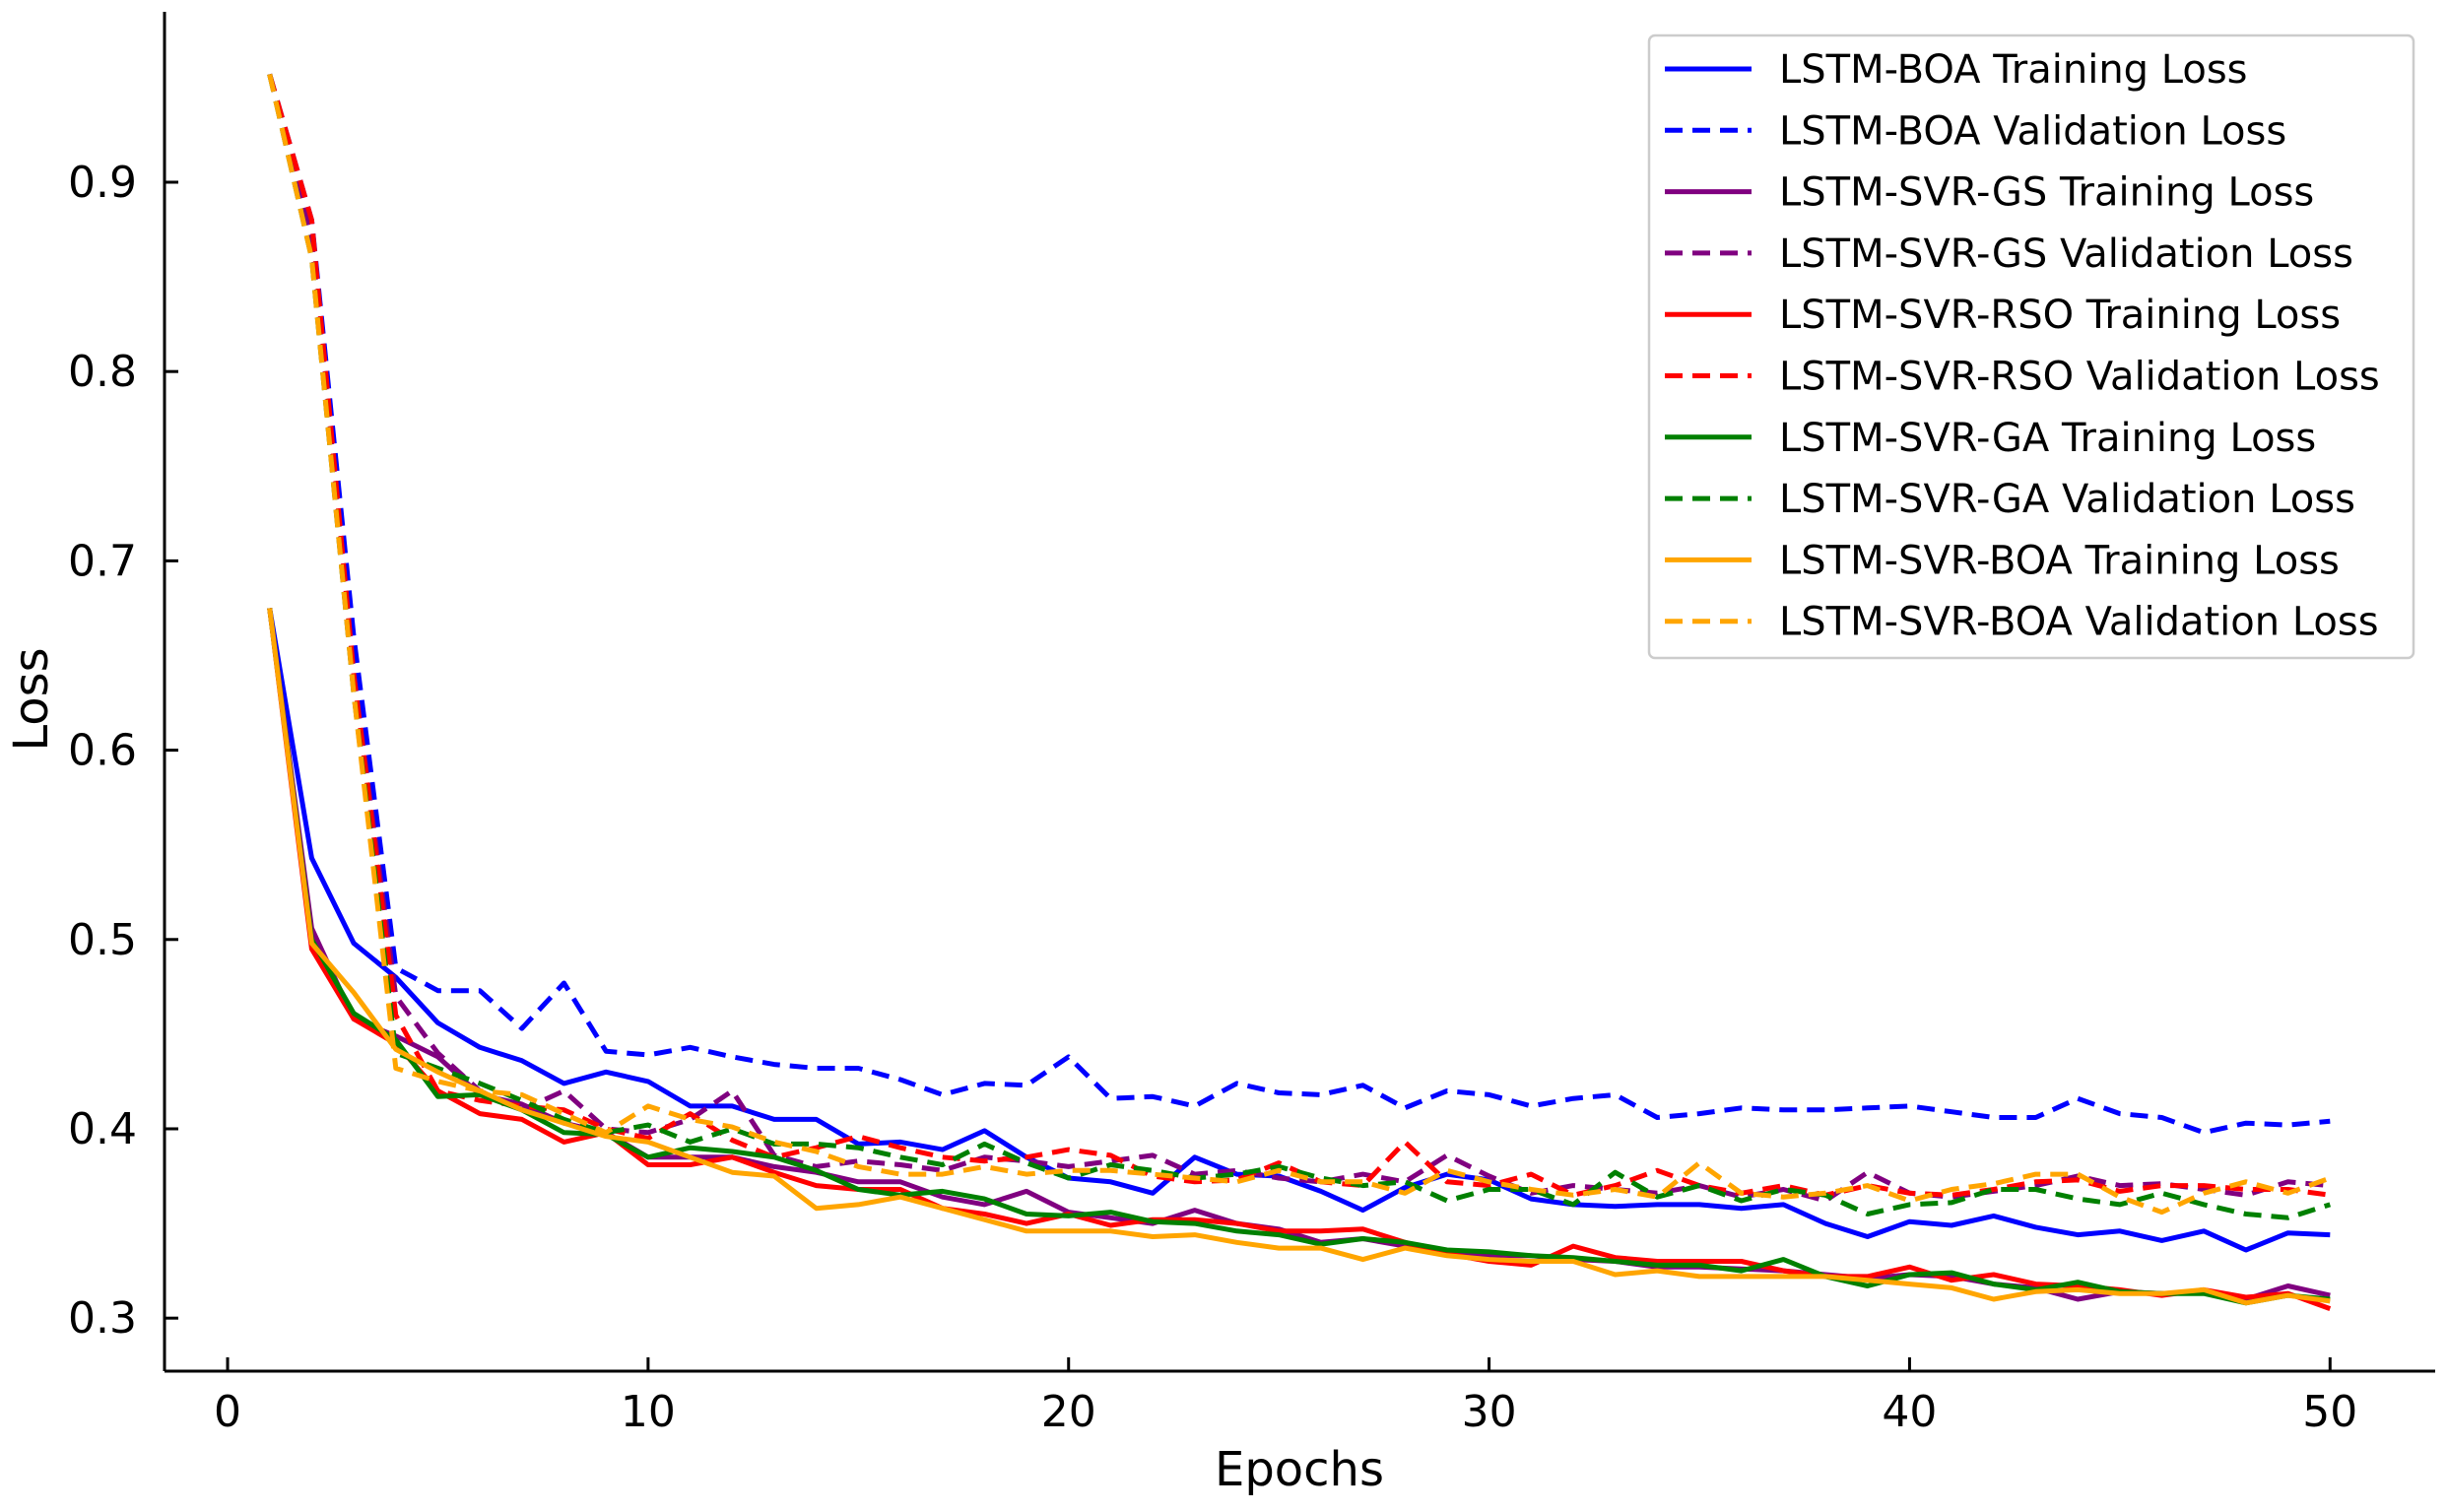  I want to click on y-tick-label: 0.6, so click(102, 751).